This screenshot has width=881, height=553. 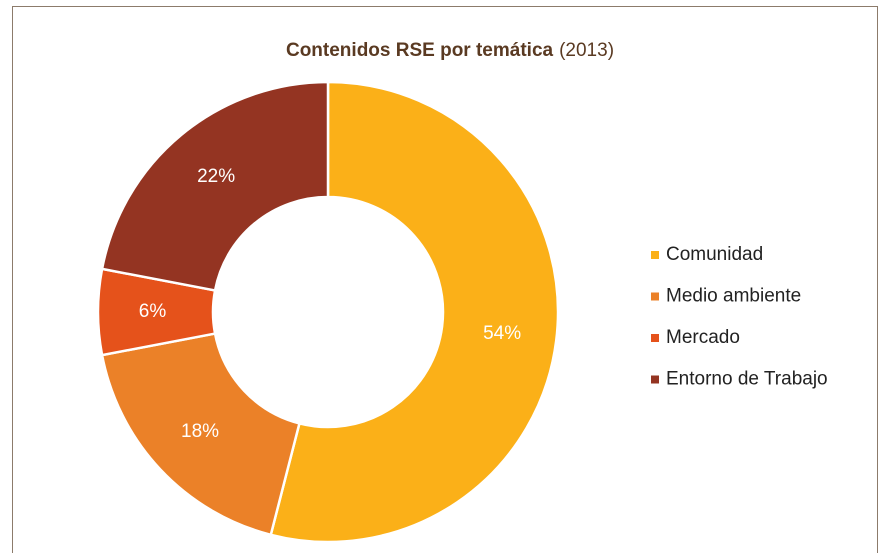 I want to click on chart-title: Contenidos RSE por temática, so click(x=420, y=50).